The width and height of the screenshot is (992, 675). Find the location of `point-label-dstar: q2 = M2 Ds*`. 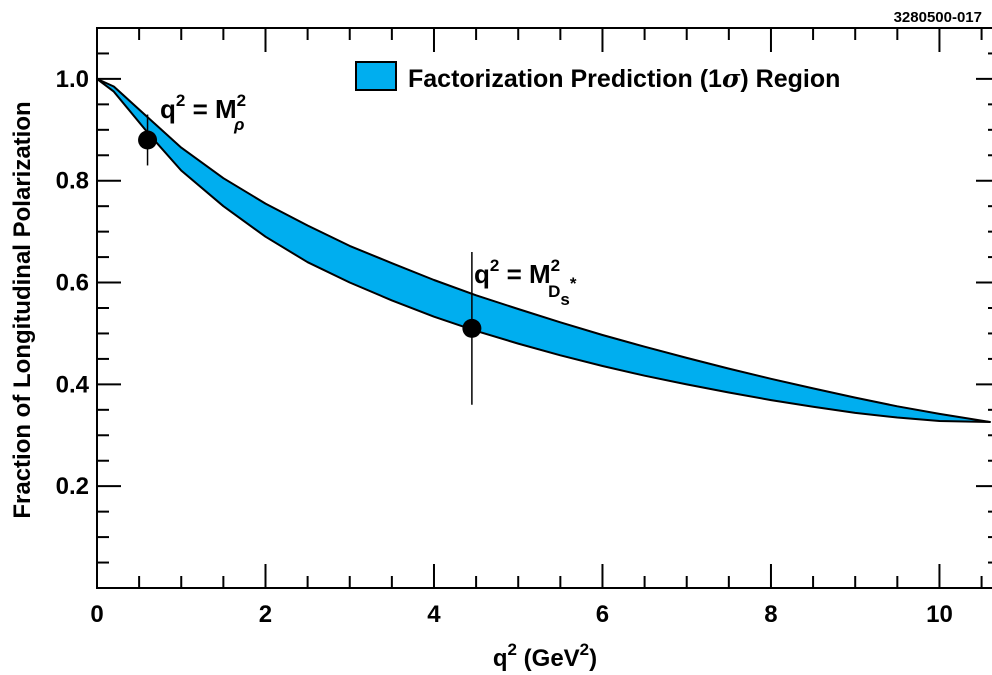

point-label-dstar: q2 = M2 Ds* is located at coordinates (525, 282).